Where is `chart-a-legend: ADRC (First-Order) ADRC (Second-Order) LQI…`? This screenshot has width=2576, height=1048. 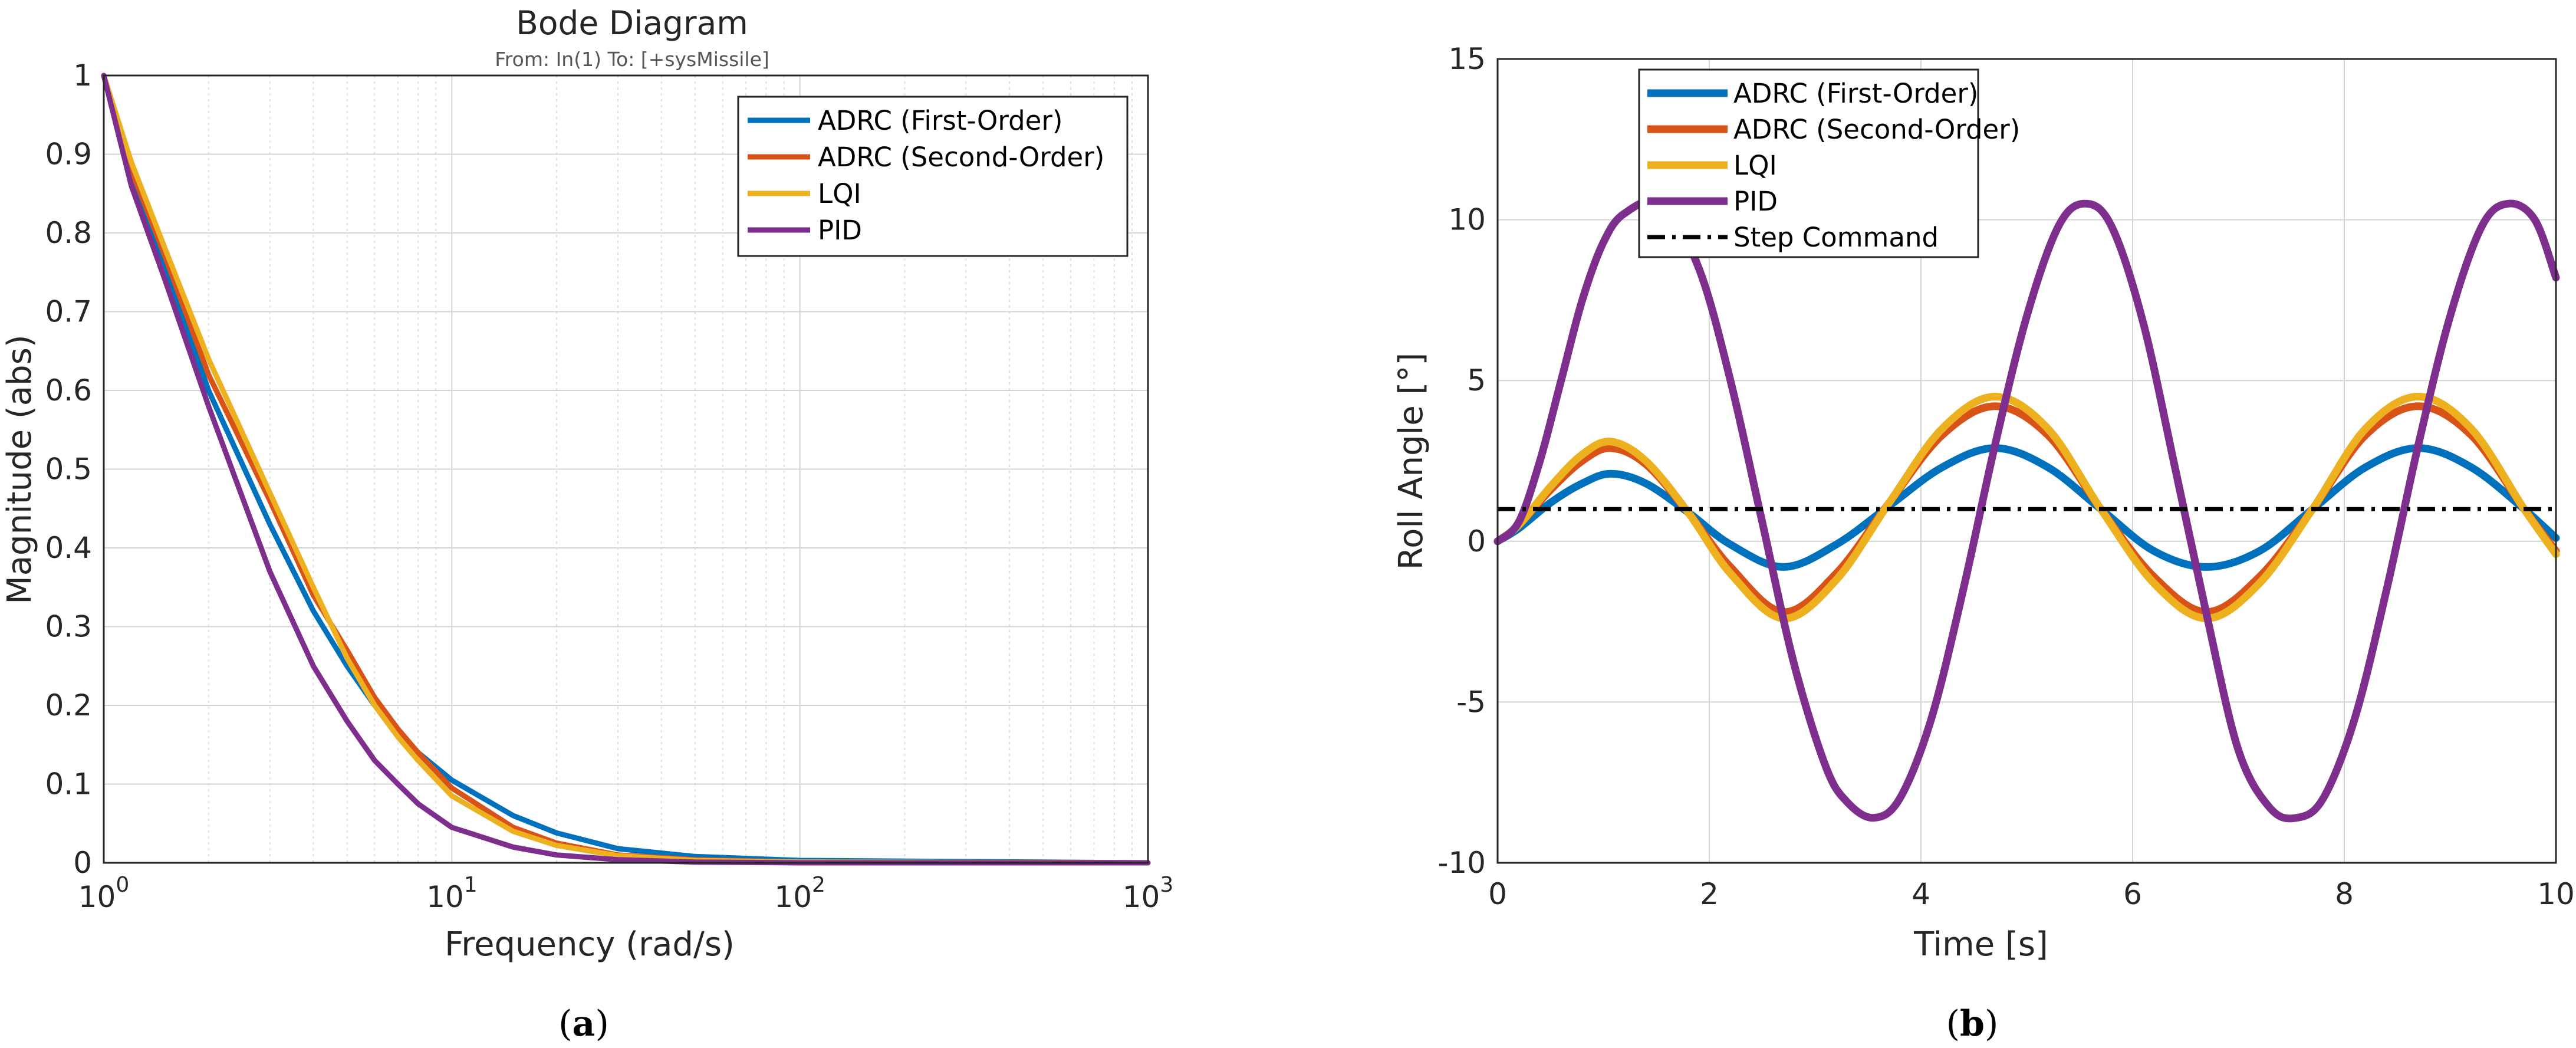
chart-a-legend: ADRC (First-Order) ADRC (Second-Order) LQI… is located at coordinates (933, 176).